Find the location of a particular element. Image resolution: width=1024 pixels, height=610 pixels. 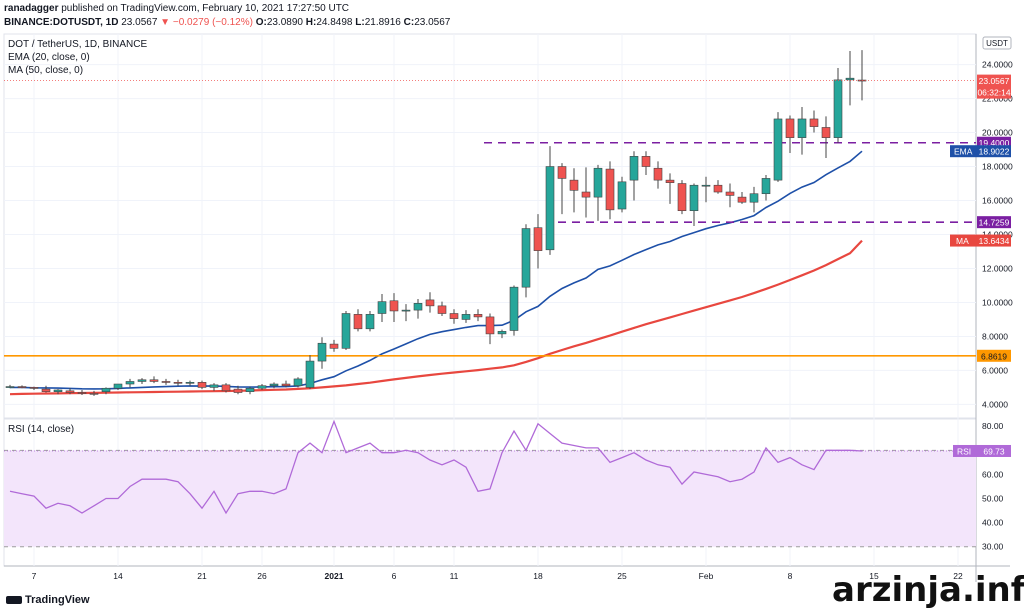

countdown-tag: 06:32:14 is located at coordinates (993, 93).